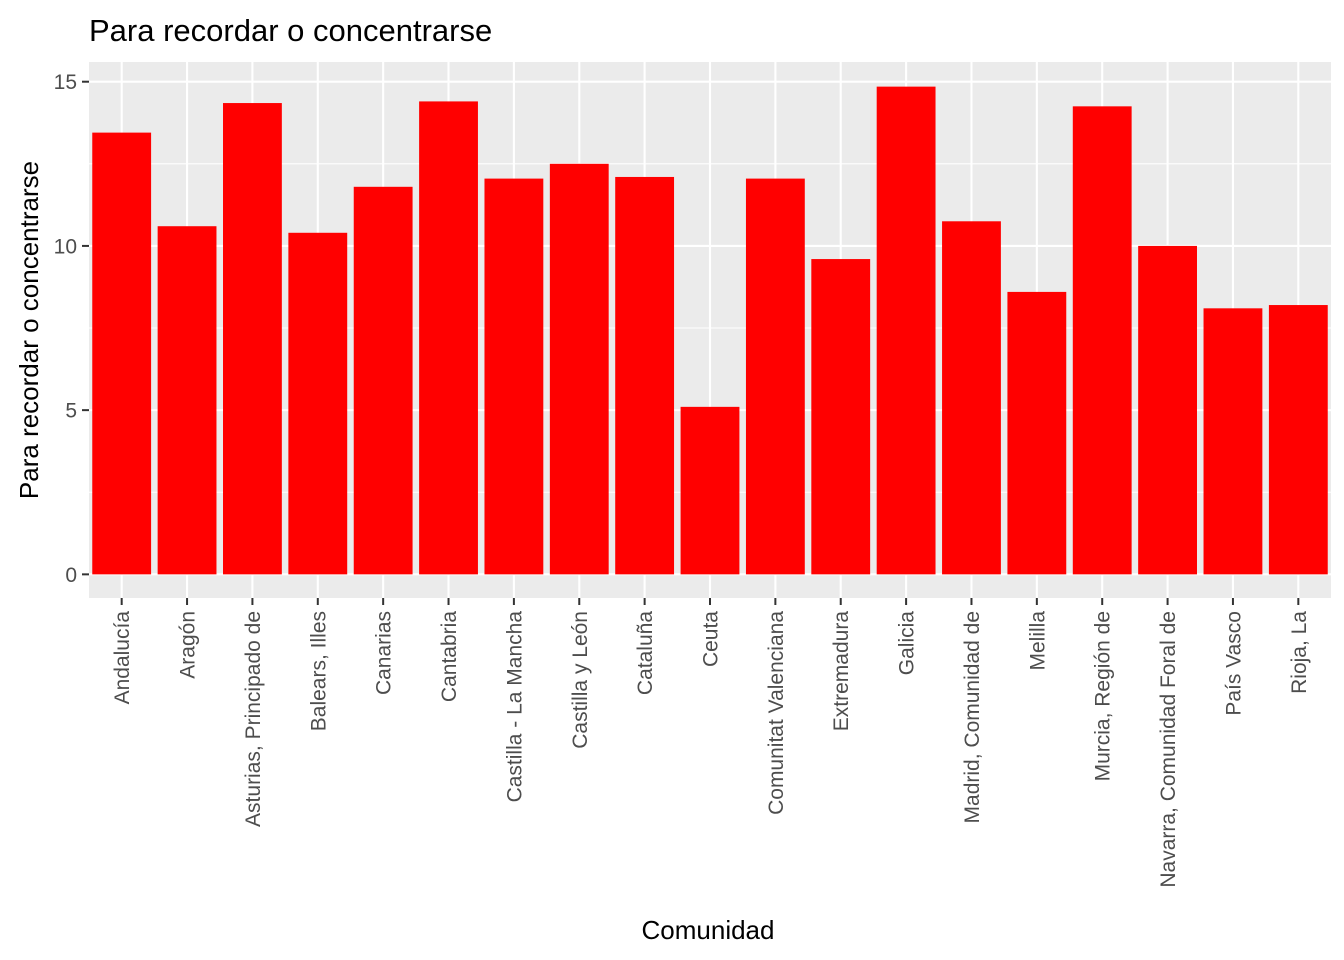 The image size is (1344, 960). I want to click on bar-país-vasco, so click(1233, 441).